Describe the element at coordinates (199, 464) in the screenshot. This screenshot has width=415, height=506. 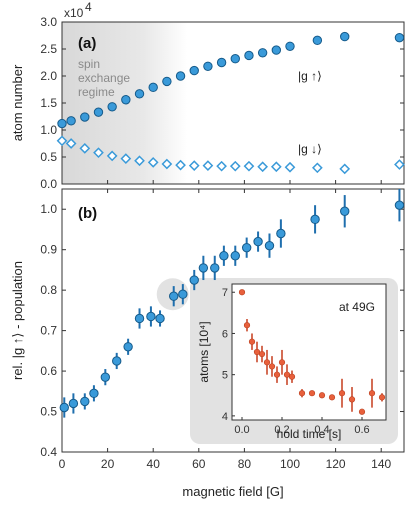
I see `panel-b-xtick-label: 60` at that location.